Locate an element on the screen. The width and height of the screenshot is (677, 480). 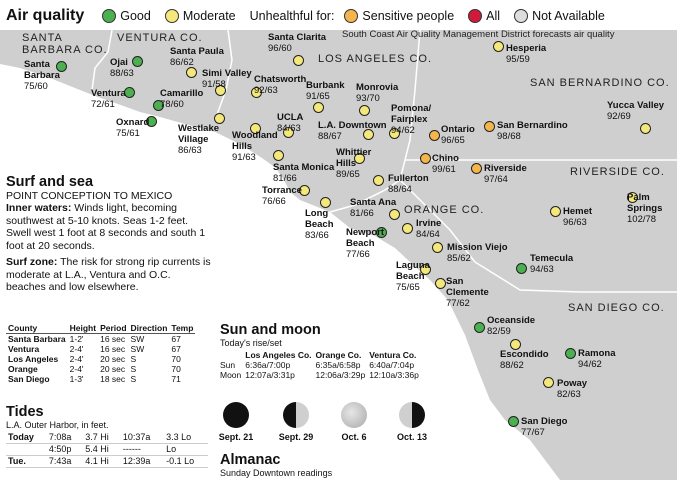
city-name: San Diego is located at coordinates (544, 421).